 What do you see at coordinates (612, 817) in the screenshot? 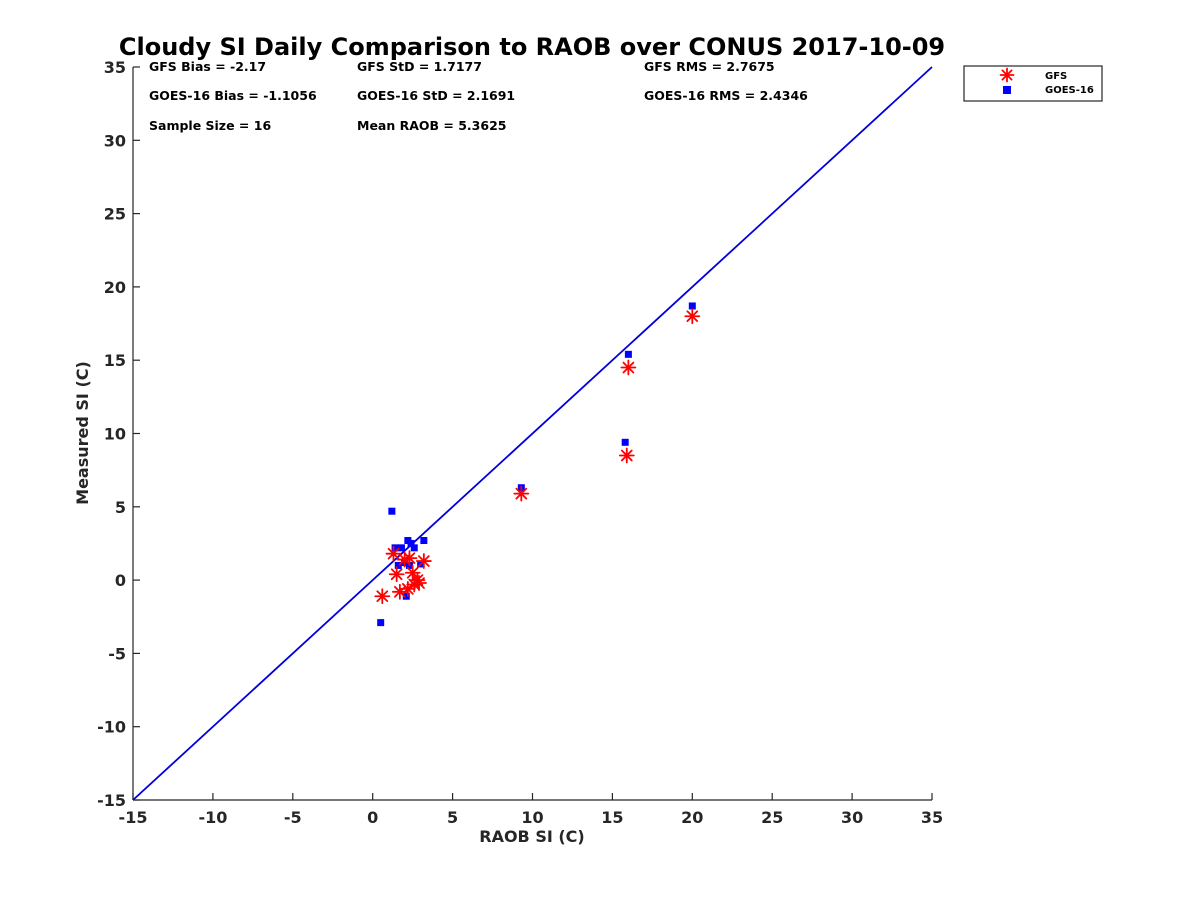
I see `x-tick-label: 15` at bounding box center [612, 817].